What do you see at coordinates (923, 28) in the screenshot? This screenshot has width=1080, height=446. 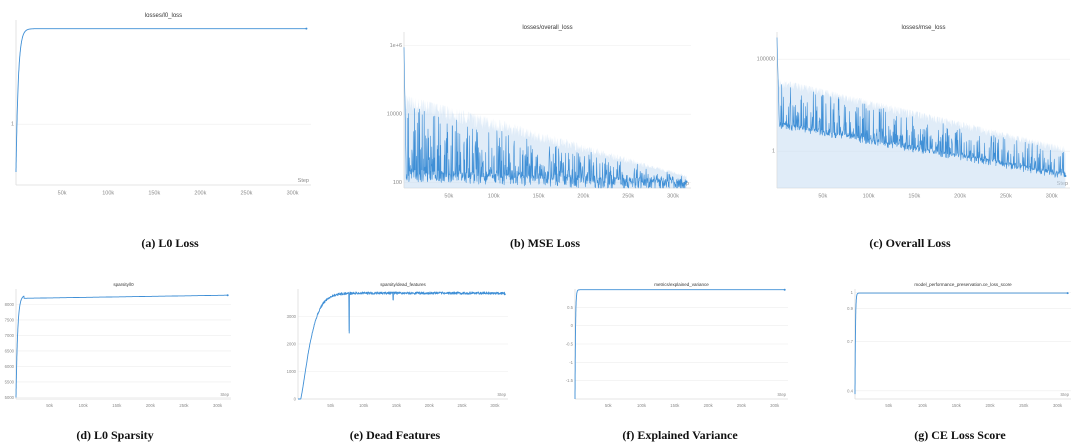 I see `chart-title: losses/mse_loss` at bounding box center [923, 28].